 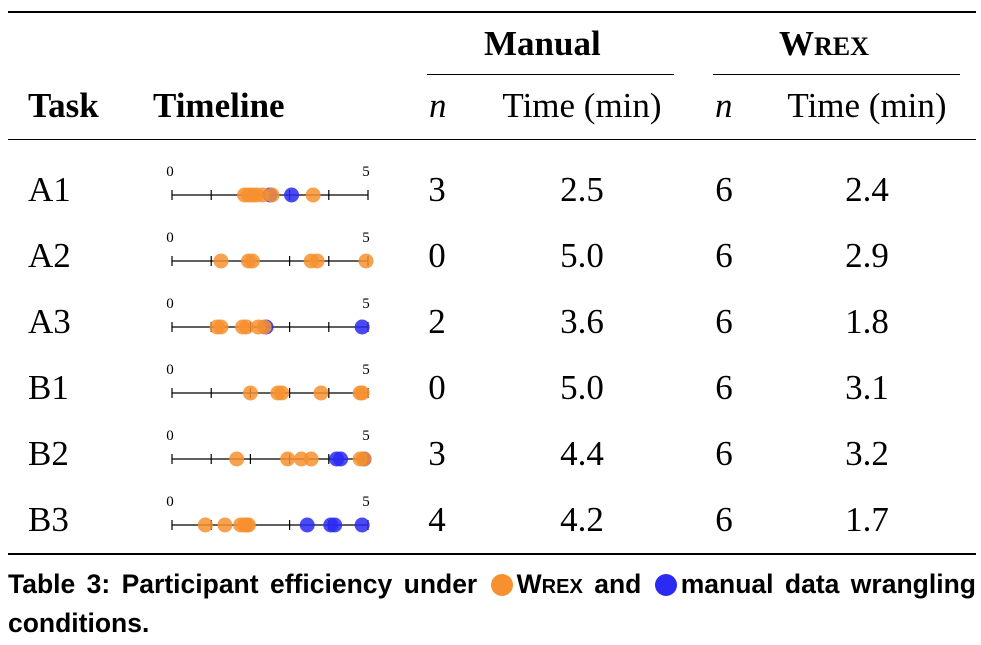 What do you see at coordinates (490, 389) in the screenshot?
I see `table-row: B1 0 5.0 6 3.1 0 5` at bounding box center [490, 389].